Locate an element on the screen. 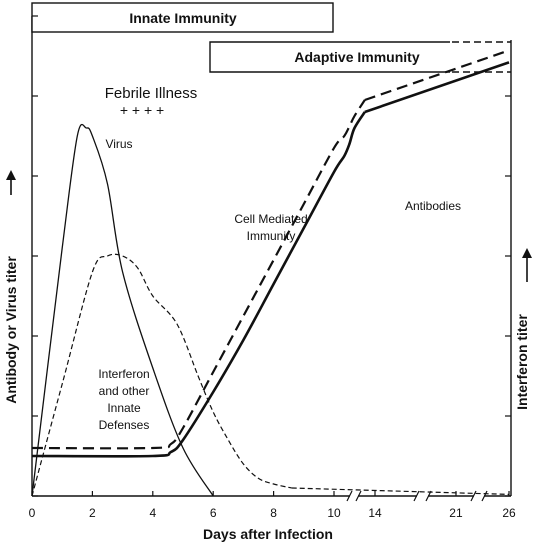 The height and width of the screenshot is (545, 536). series-cell-mediated-immunity-line-tail is located at coordinates (437, 75).